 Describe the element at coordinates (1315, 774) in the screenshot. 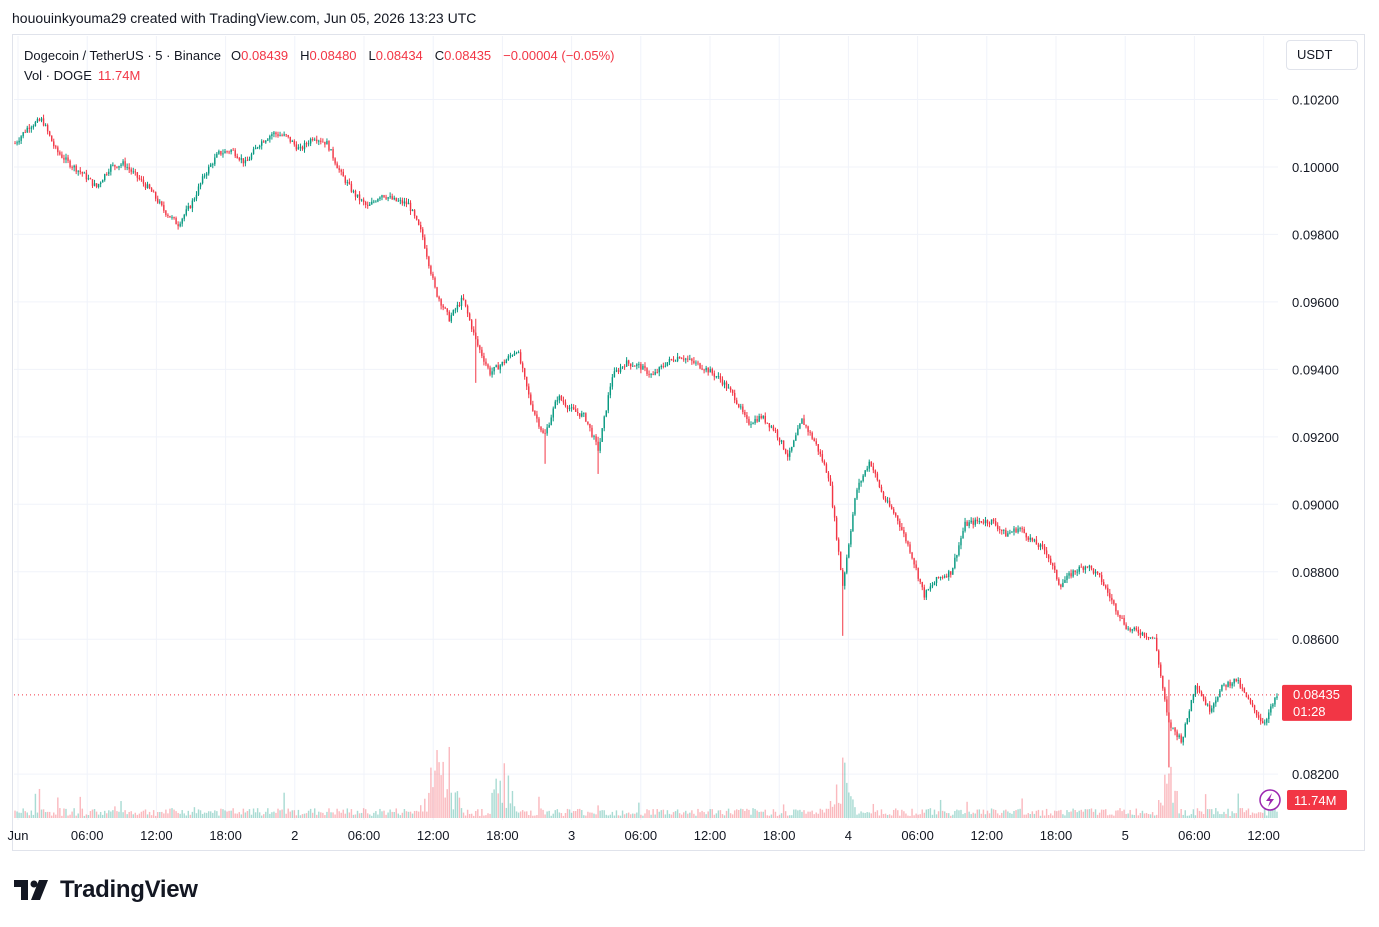

I see `y-tick-label: 0.08200` at that location.